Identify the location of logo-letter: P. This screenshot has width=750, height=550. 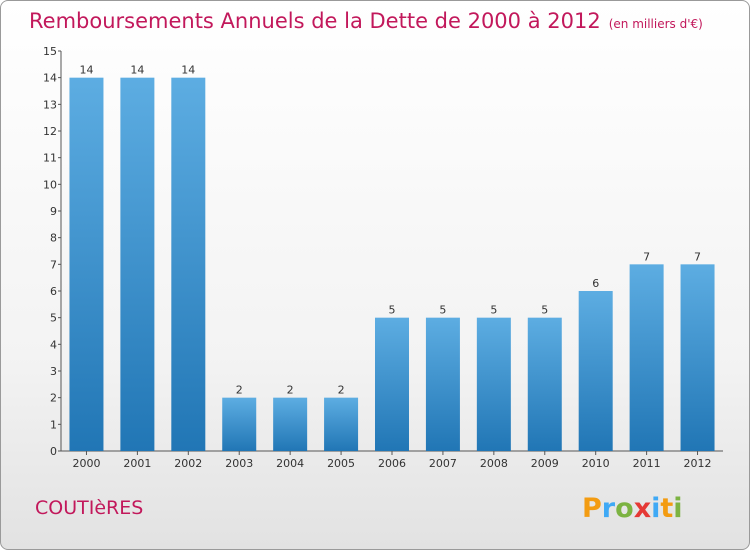
(592, 508).